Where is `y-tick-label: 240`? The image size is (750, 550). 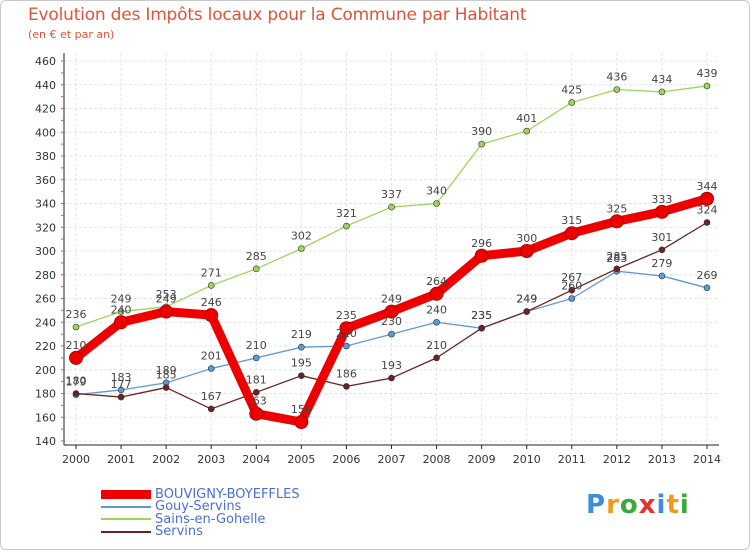
y-tick-label: 240 is located at coordinates (45, 322).